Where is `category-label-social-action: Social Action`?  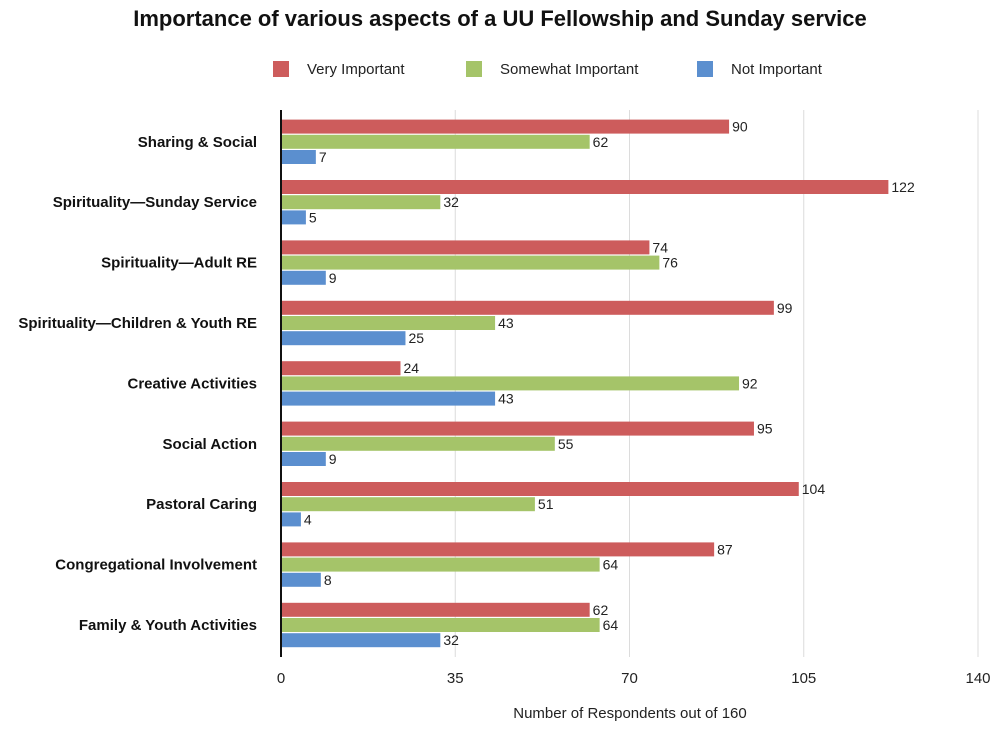 category-label-social-action: Social Action is located at coordinates (210, 444).